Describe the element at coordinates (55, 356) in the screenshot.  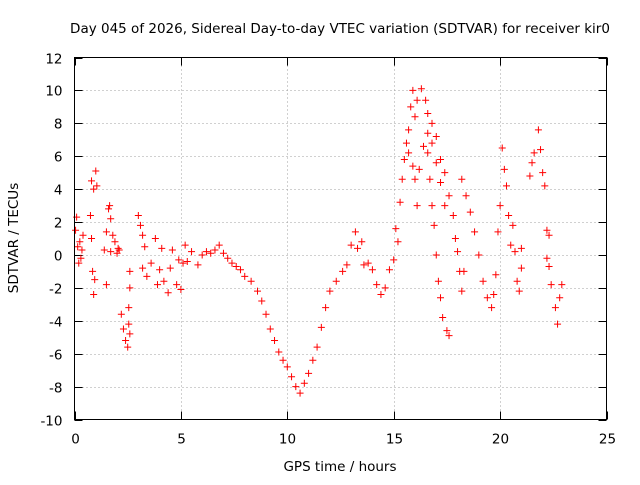
I see `y-tick-label: -6` at that location.